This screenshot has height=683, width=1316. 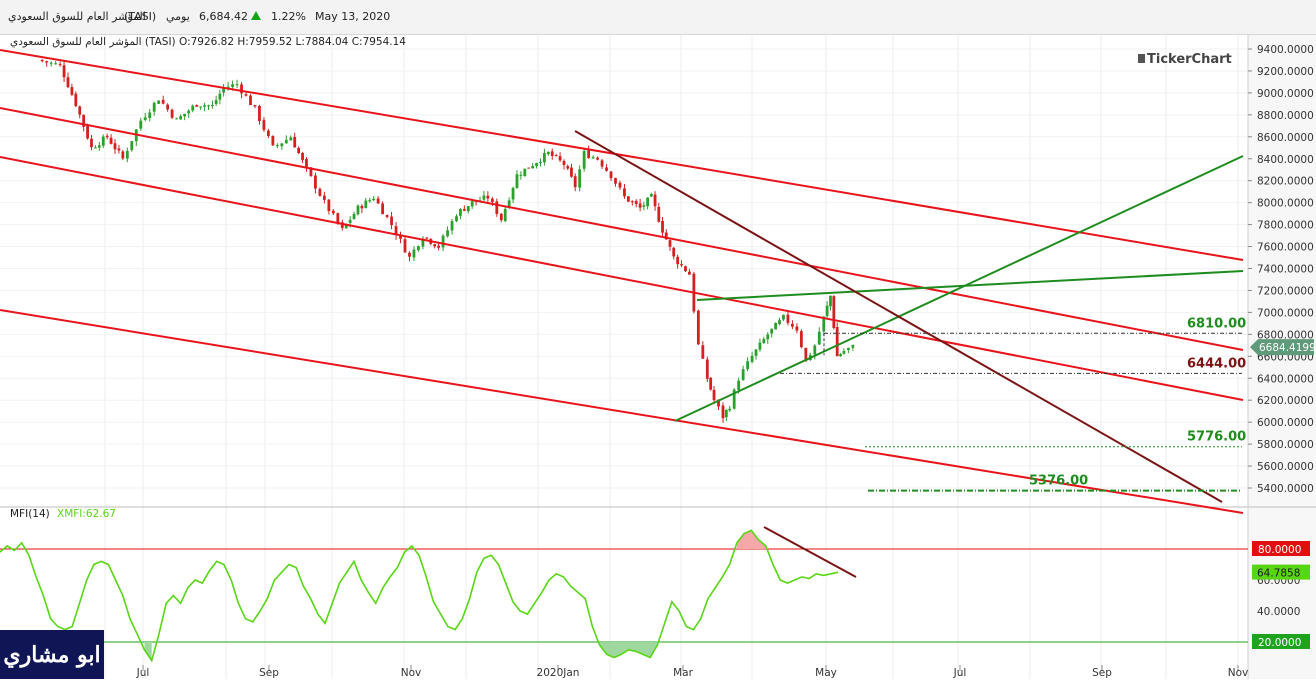 I want to click on mfi-title: MFI(14), so click(x=30, y=514).